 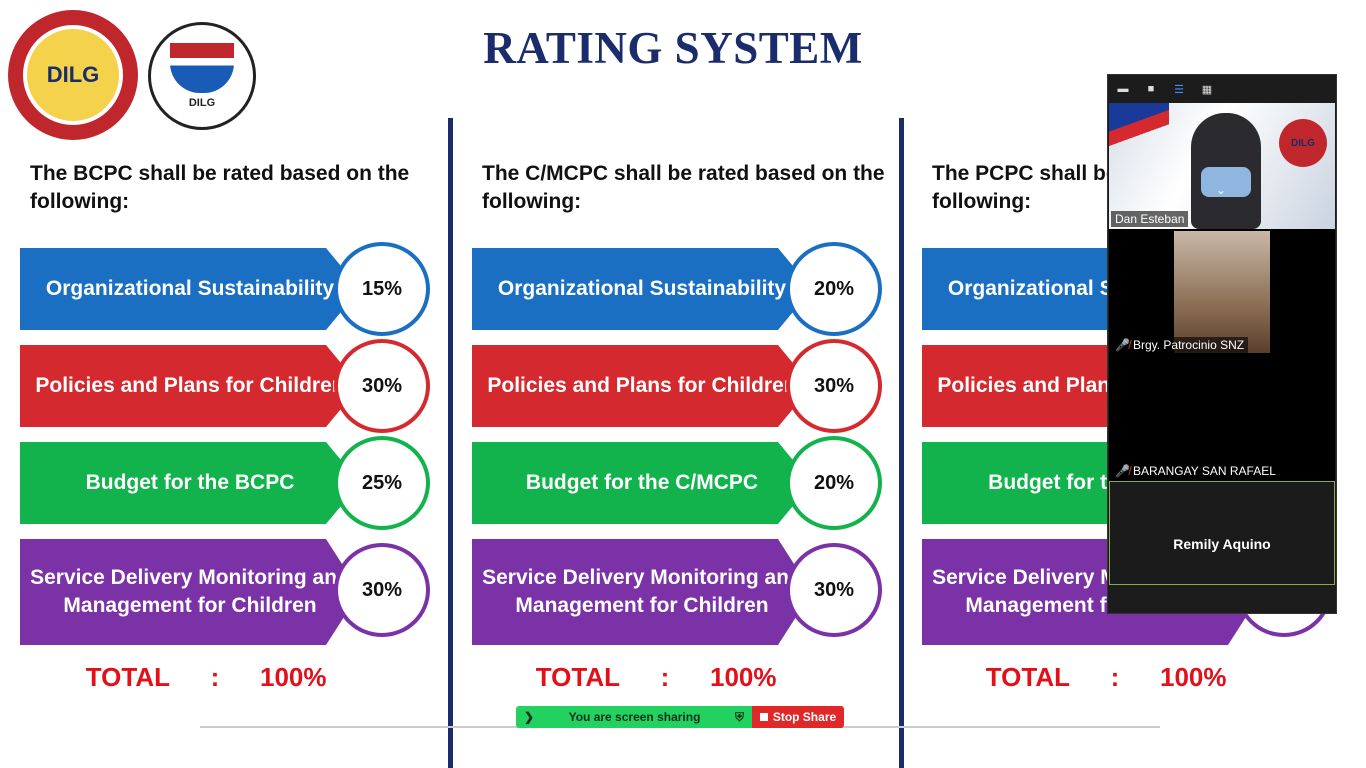 I want to click on stop-icon, so click(x=763, y=717).